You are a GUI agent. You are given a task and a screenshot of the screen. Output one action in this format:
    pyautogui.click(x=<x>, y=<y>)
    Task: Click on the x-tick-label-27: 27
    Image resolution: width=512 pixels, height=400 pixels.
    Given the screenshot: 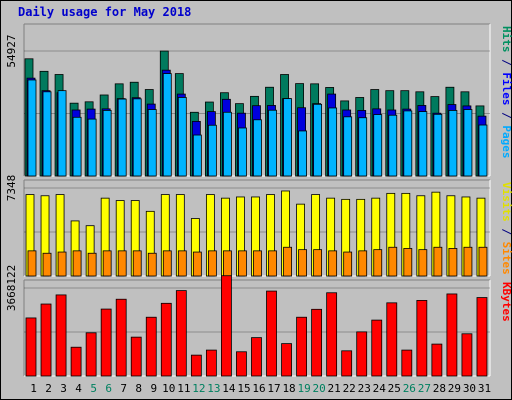 What is the action you would take?
    pyautogui.click(x=424, y=388)
    